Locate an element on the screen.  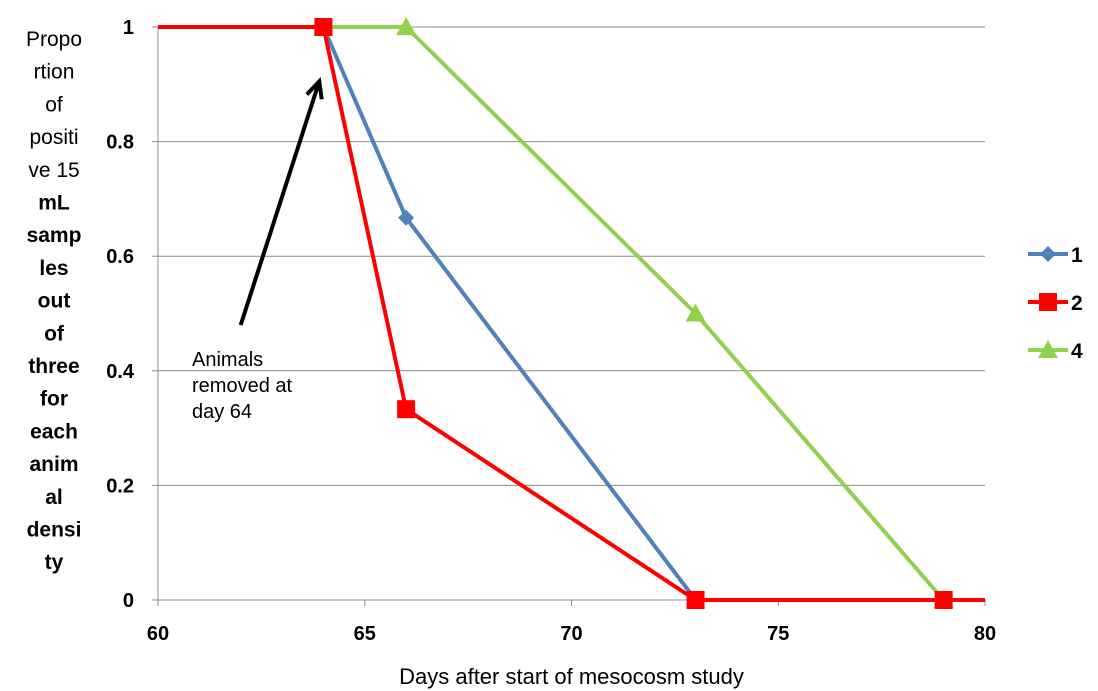
x-tick-label: 70 is located at coordinates (571, 634).